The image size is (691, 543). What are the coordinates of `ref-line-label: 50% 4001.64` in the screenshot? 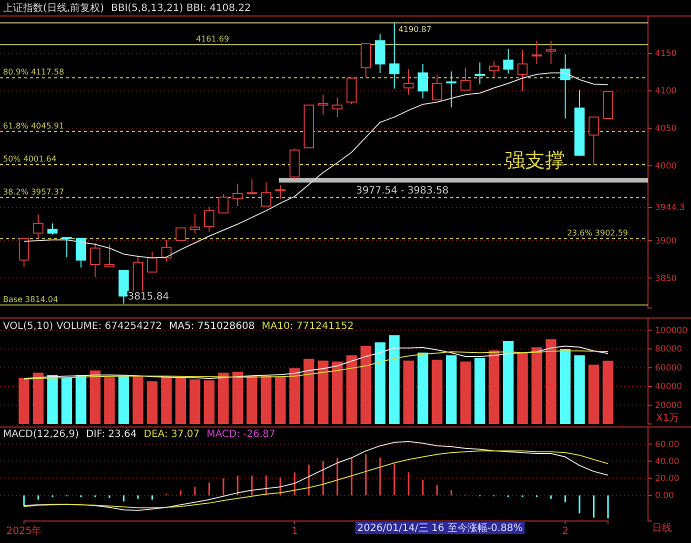 It's located at (29, 159).